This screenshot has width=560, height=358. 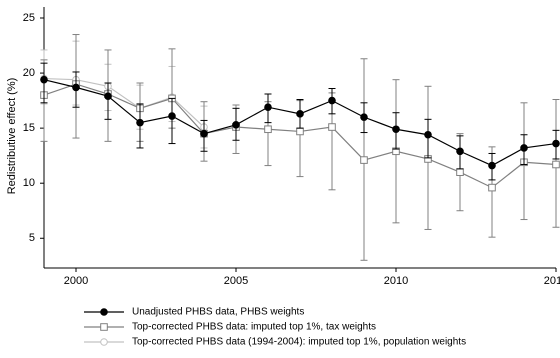 What do you see at coordinates (76, 281) in the screenshot?
I see `x-tick-label: 2000` at bounding box center [76, 281].